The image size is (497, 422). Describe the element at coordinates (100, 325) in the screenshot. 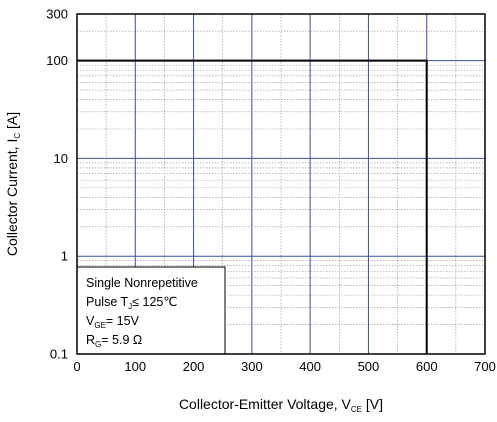

I see `annotation-subscript: GE` at that location.